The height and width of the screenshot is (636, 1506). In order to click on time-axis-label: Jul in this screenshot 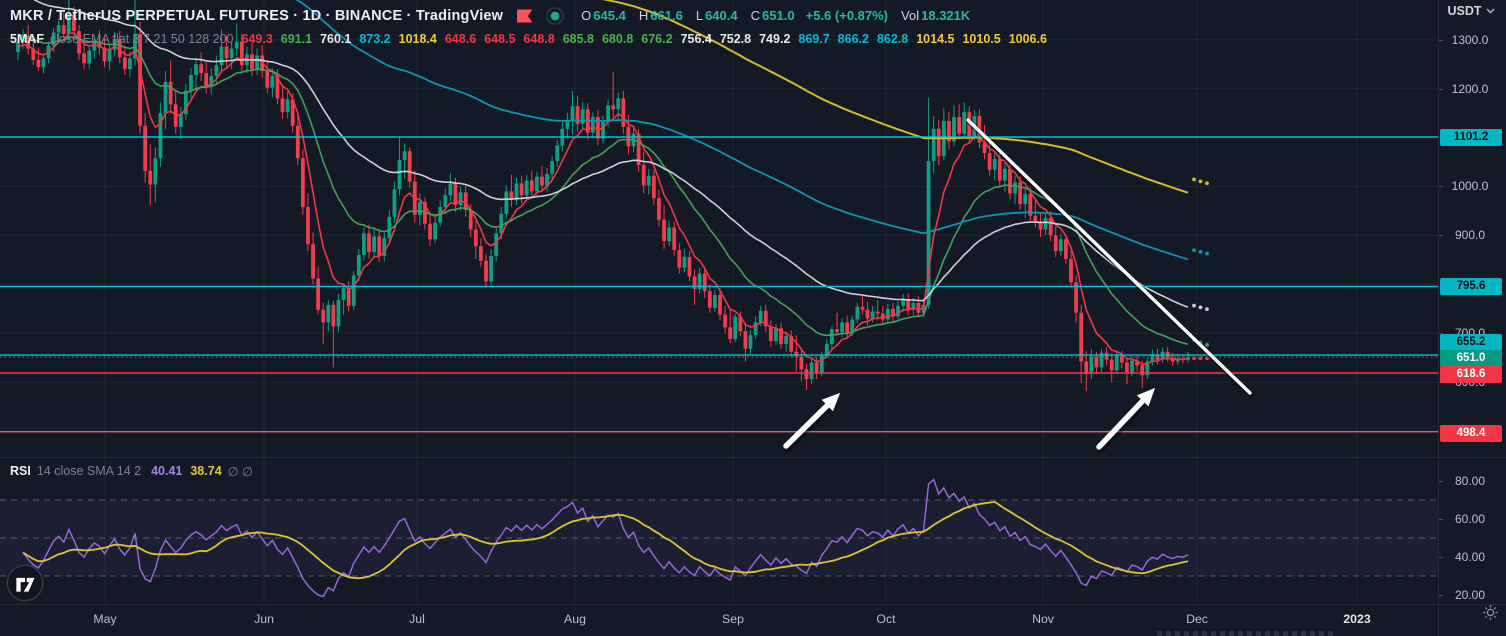, I will do `click(417, 619)`.